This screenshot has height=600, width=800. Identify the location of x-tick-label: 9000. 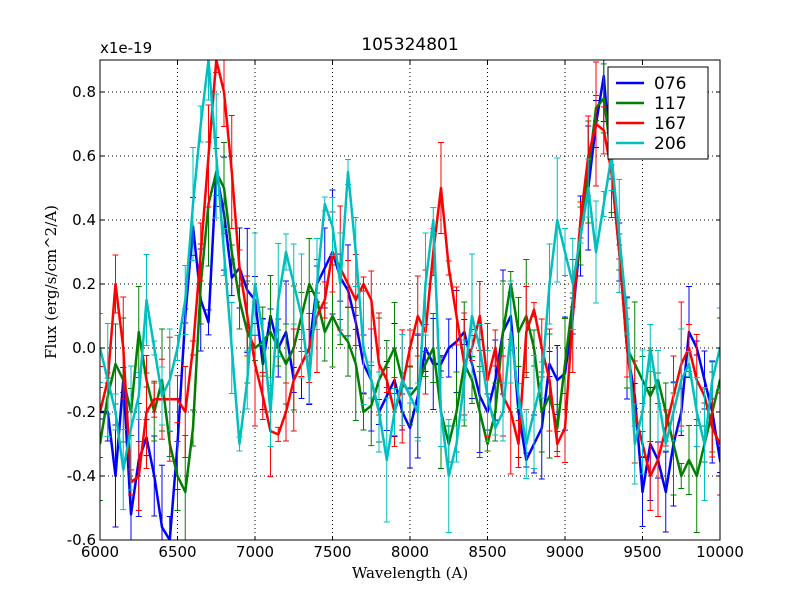
(565, 552).